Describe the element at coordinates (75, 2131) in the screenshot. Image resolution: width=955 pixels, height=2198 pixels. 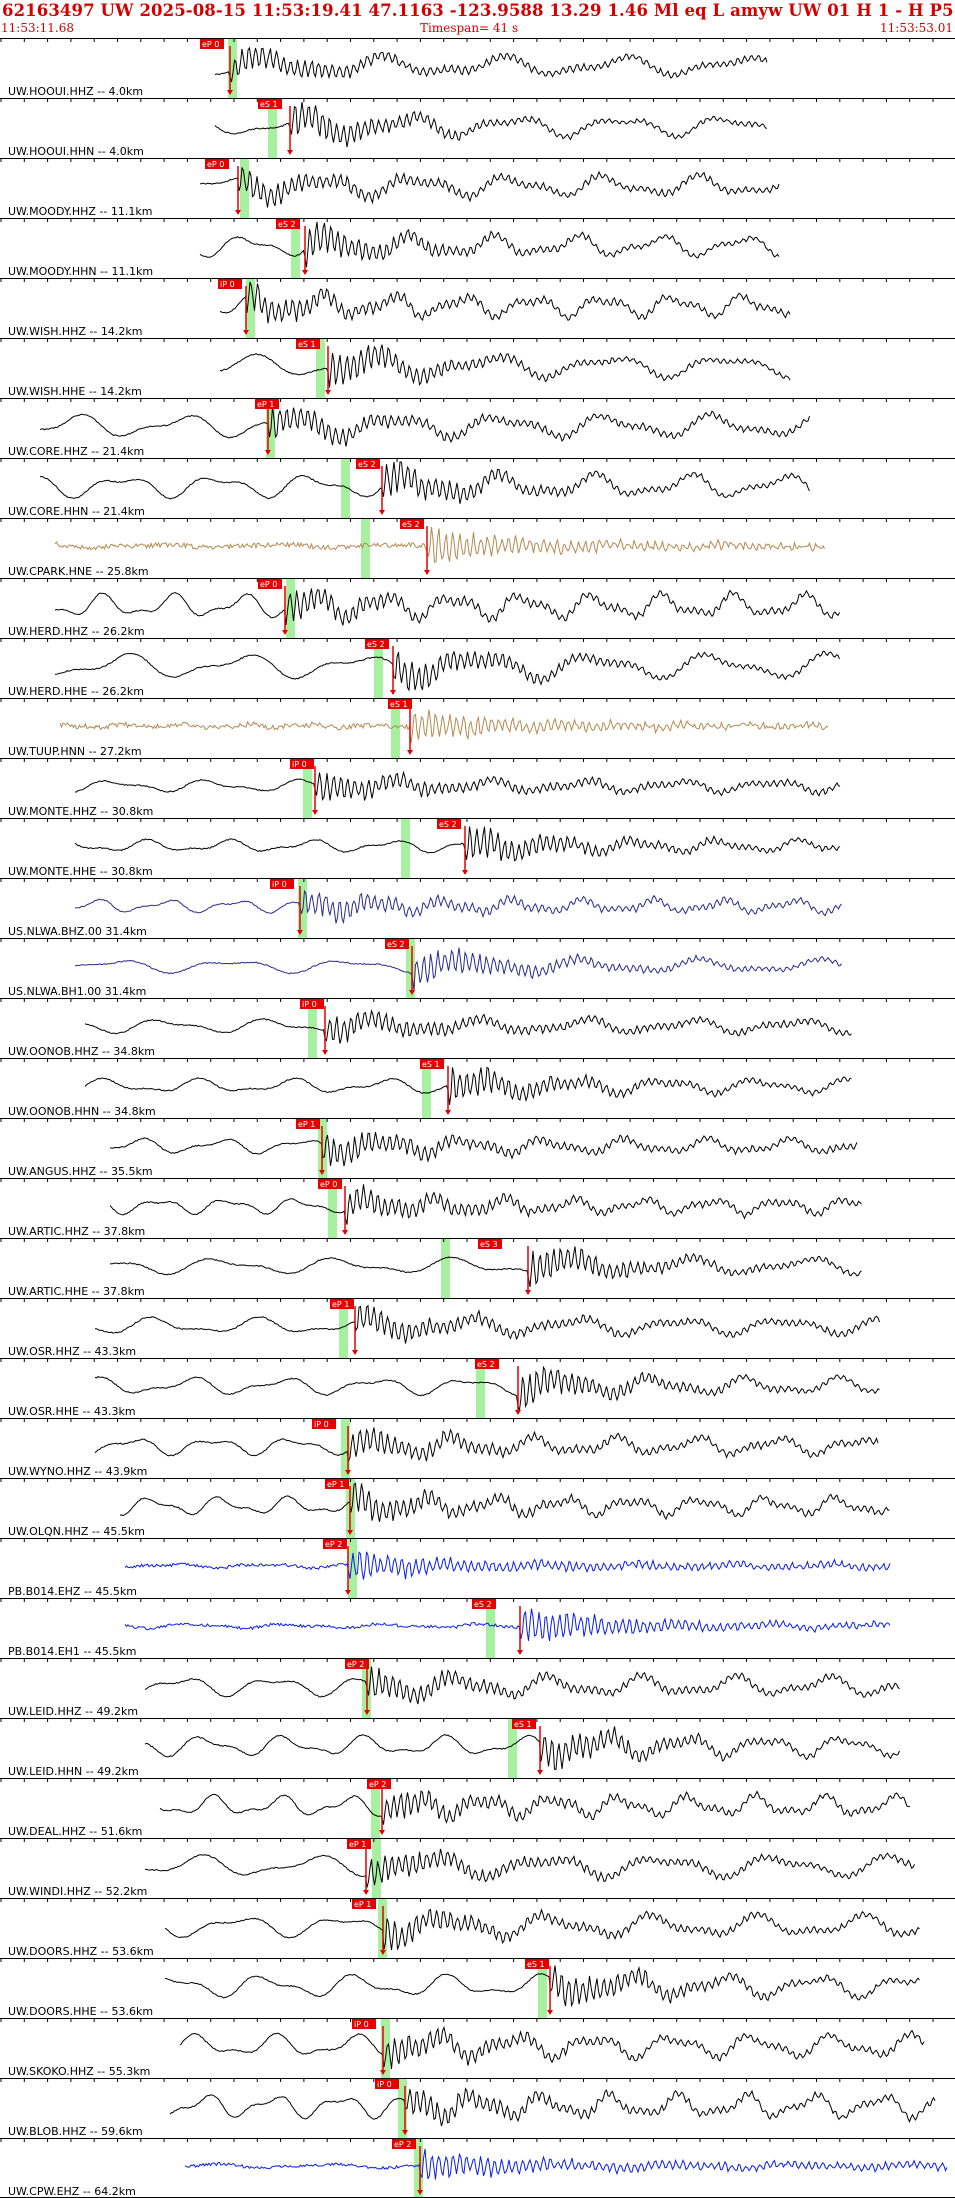
I see `station-label: UW.BLOB.HHZ -- 59.6km` at that location.